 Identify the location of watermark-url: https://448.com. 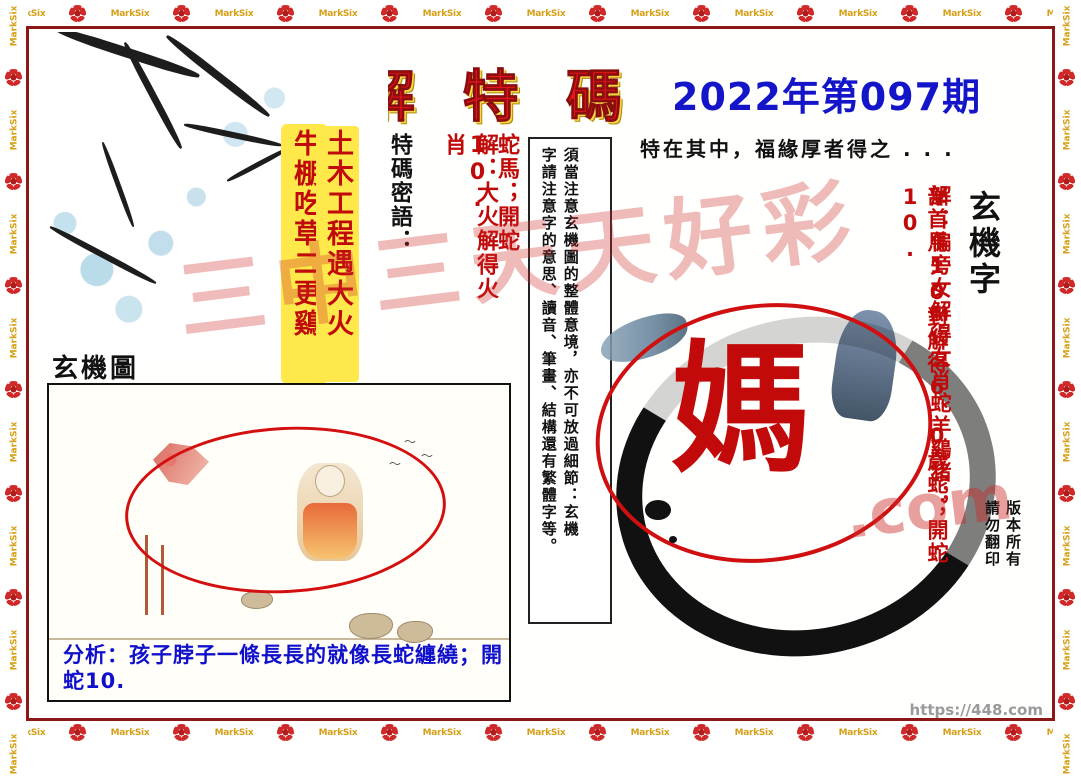
(976, 710).